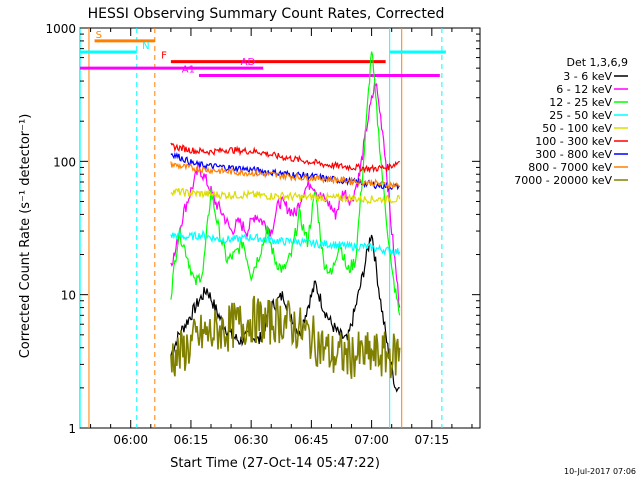  What do you see at coordinates (68, 296) in the screenshot?
I see `y-tick-label: 10` at bounding box center [68, 296].